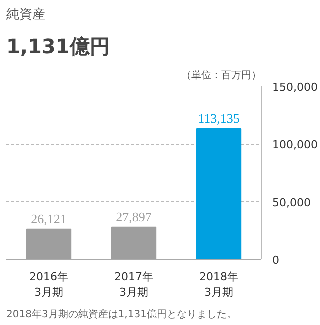  What do you see at coordinates (134, 285) in the screenshot?
I see `x-tick-label: 2017年 3月期` at bounding box center [134, 285].